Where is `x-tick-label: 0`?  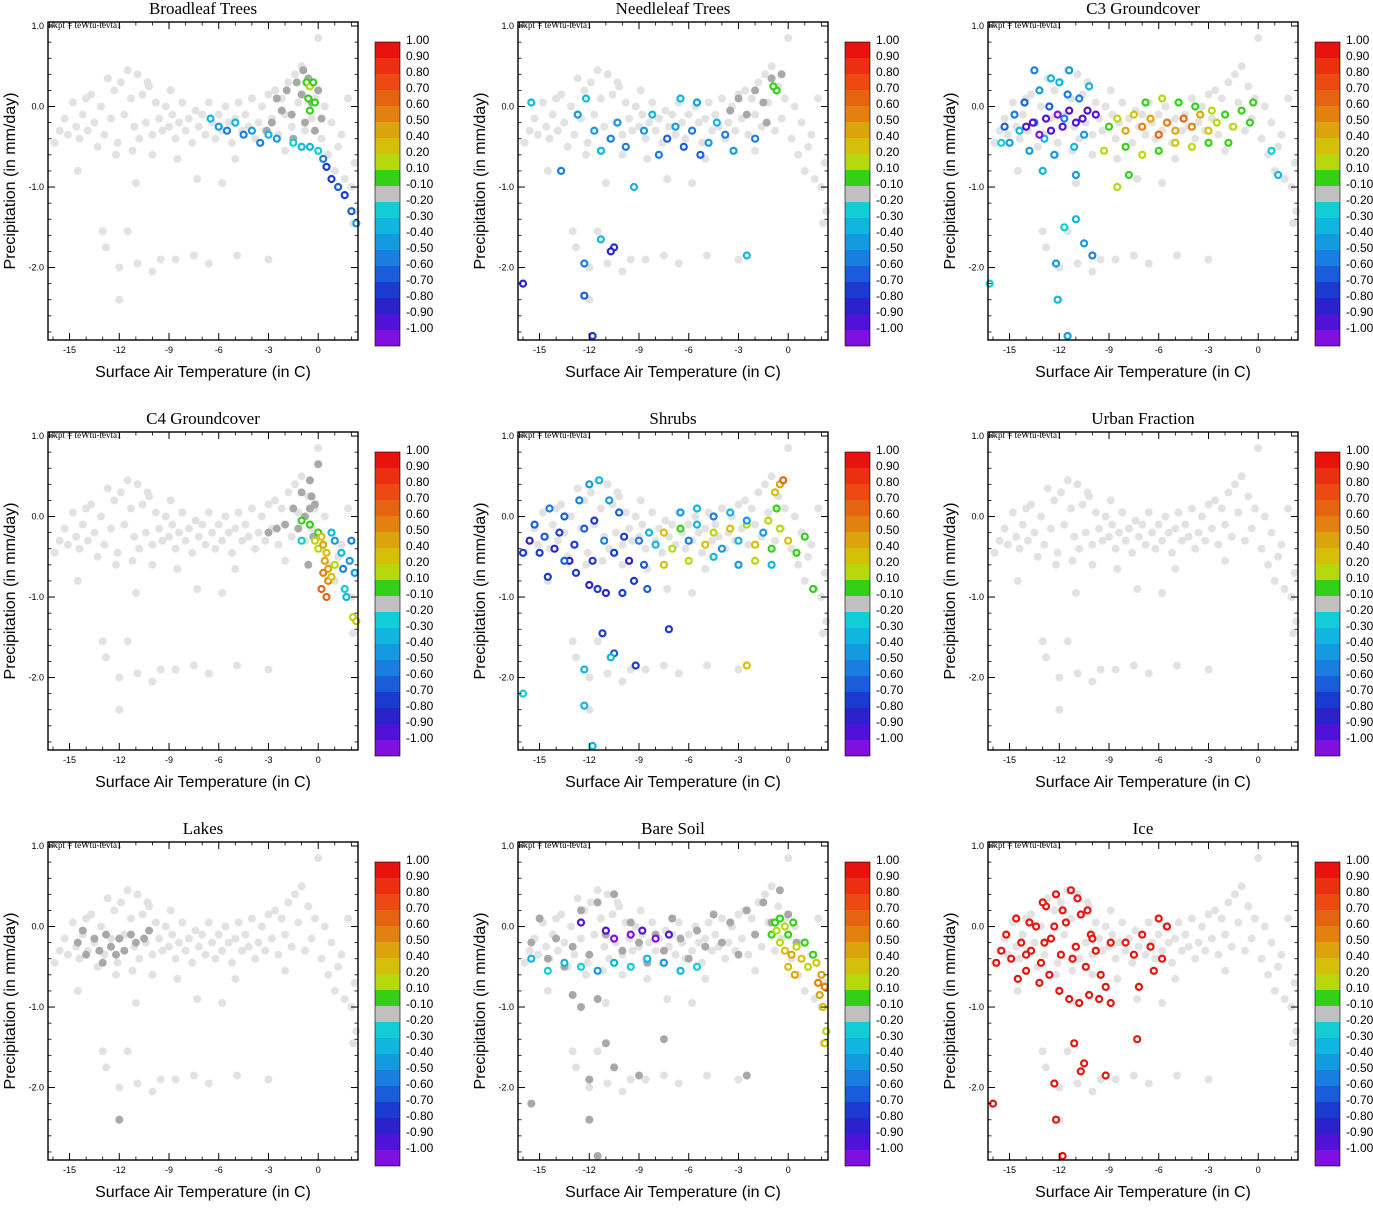 x-tick-label: 0 is located at coordinates (788, 350).